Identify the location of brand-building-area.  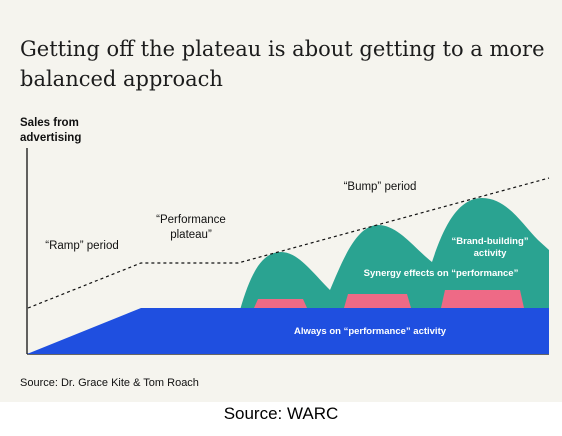
(394, 254).